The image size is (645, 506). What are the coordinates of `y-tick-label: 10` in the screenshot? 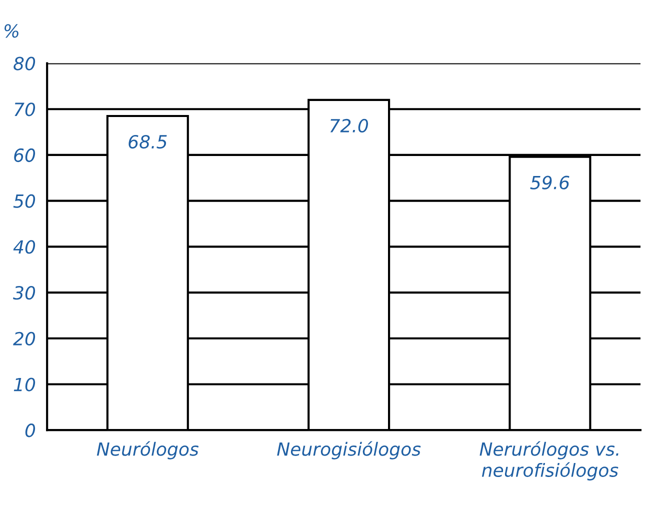 It's located at (25, 385).